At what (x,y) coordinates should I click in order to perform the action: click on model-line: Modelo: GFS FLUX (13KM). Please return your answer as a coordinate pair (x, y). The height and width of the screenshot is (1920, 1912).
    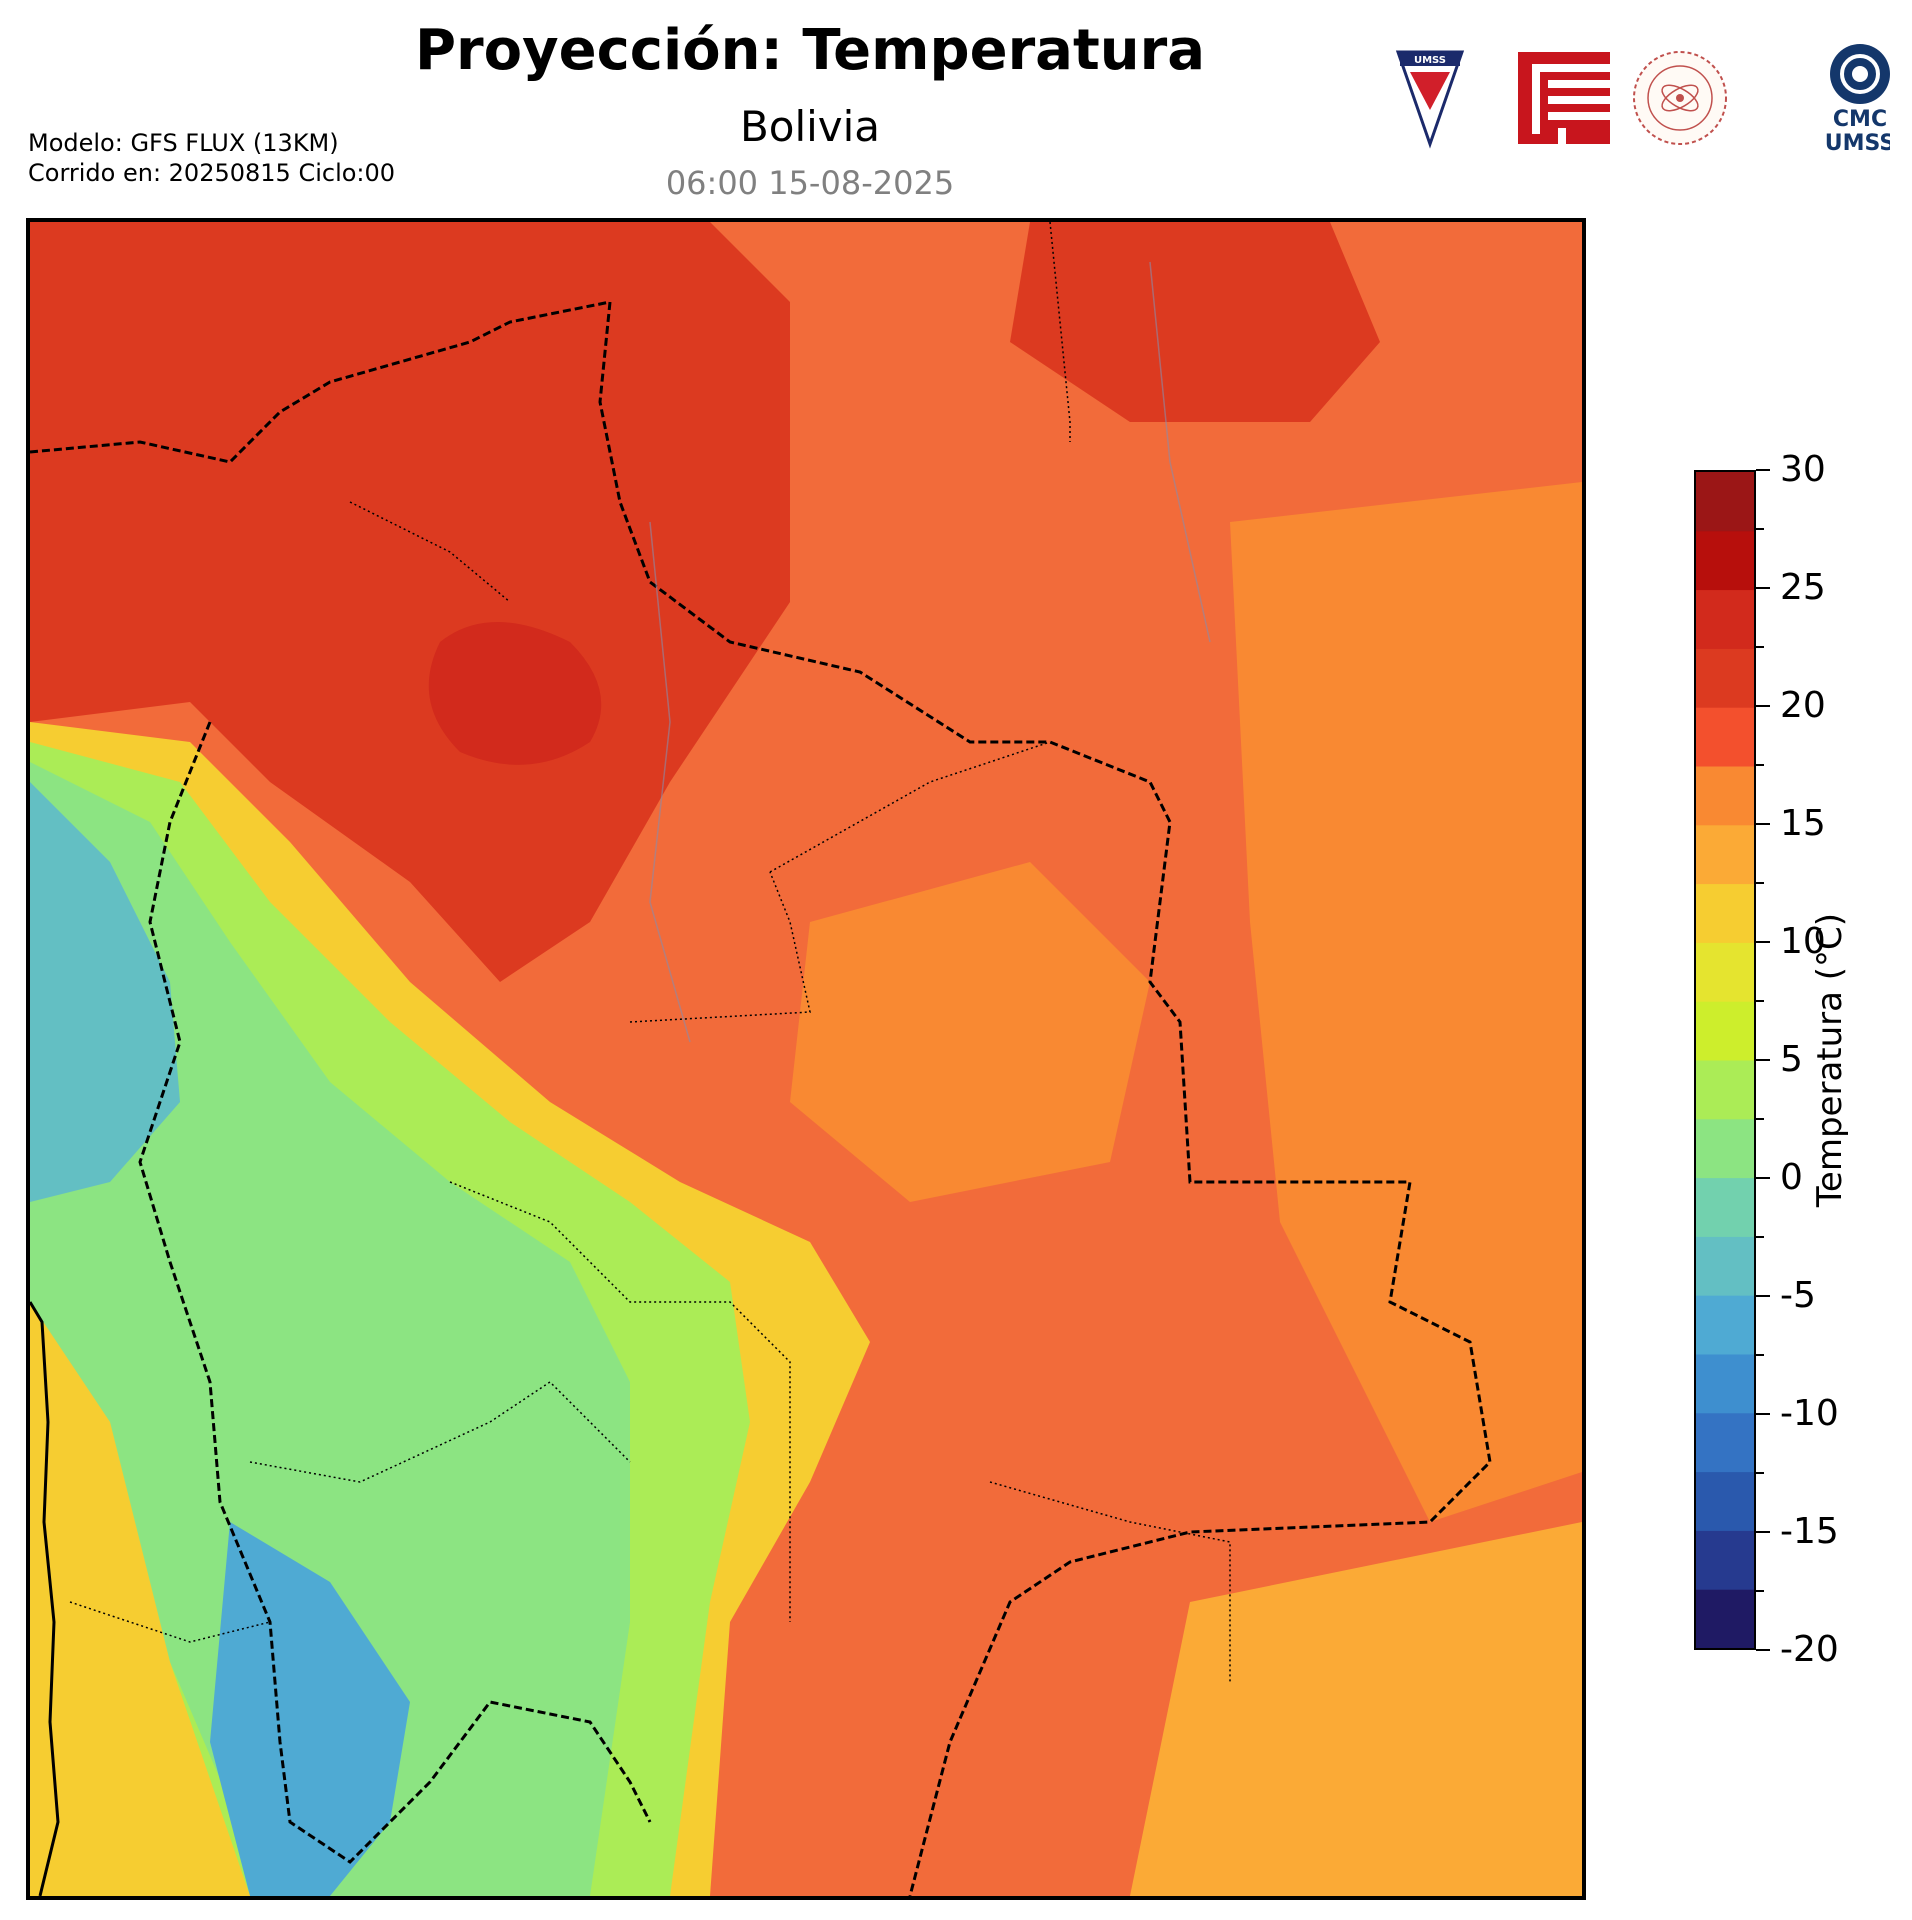
    Looking at the image, I should click on (183, 143).